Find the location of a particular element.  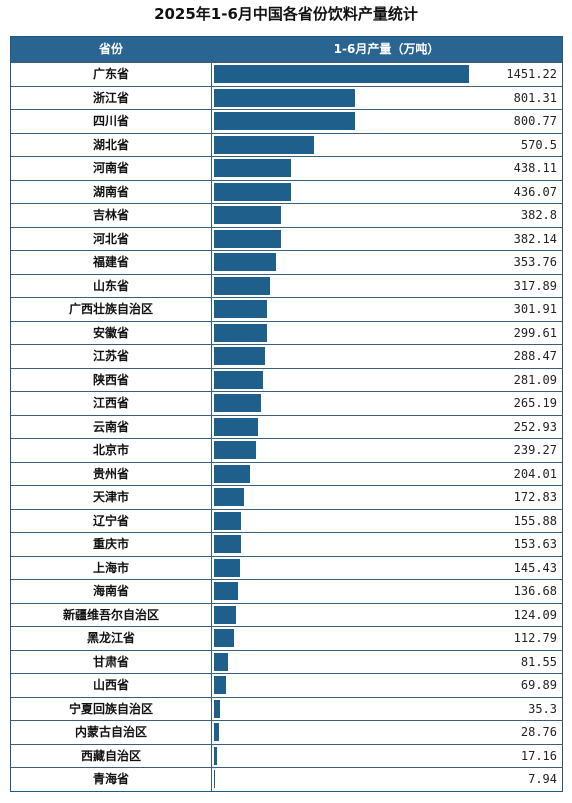

bar-cell: 172.83 is located at coordinates (387, 497).